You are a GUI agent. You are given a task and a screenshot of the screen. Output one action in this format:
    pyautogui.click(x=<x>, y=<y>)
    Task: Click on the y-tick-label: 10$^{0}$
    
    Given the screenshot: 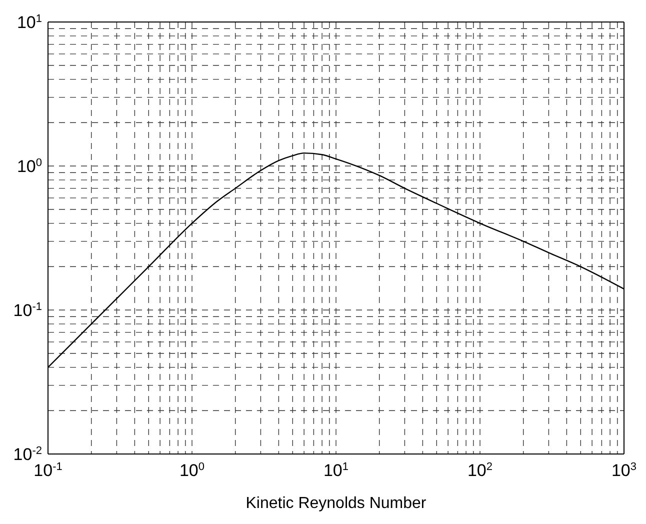 What is the action you would take?
    pyautogui.click(x=29, y=166)
    